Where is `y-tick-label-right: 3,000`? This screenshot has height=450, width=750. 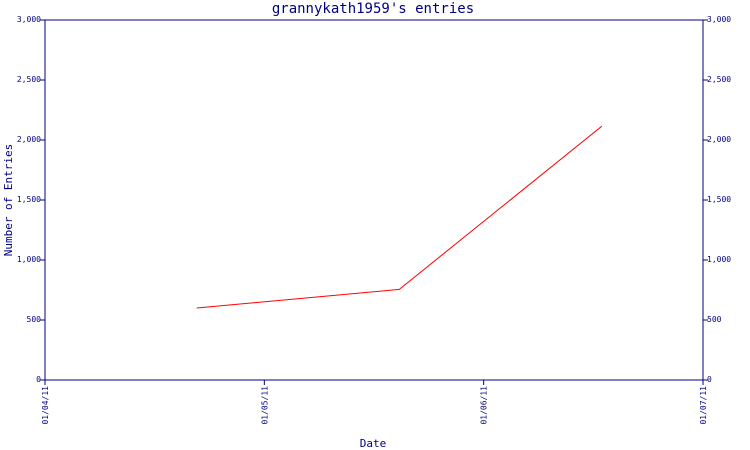
y-tick-label-right: 3,000 is located at coordinates (719, 19).